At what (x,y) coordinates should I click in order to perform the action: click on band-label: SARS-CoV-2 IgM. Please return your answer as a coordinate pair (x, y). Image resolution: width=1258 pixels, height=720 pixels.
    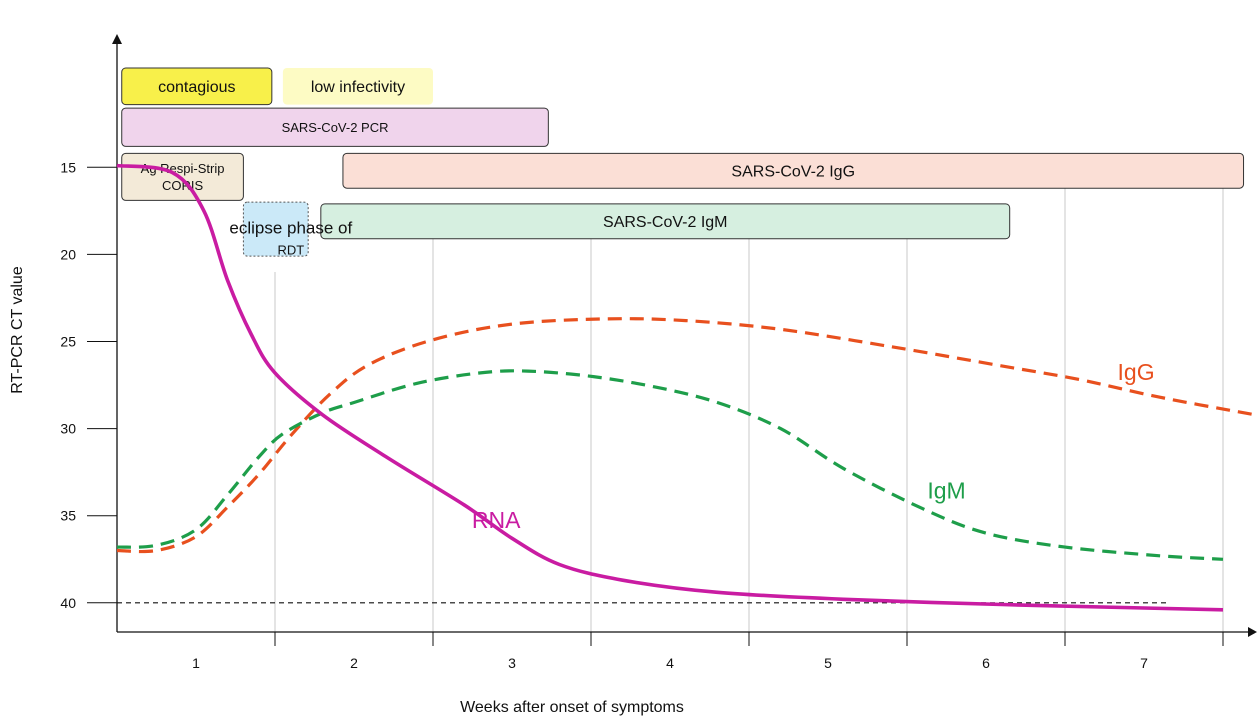
    Looking at the image, I should click on (665, 222).